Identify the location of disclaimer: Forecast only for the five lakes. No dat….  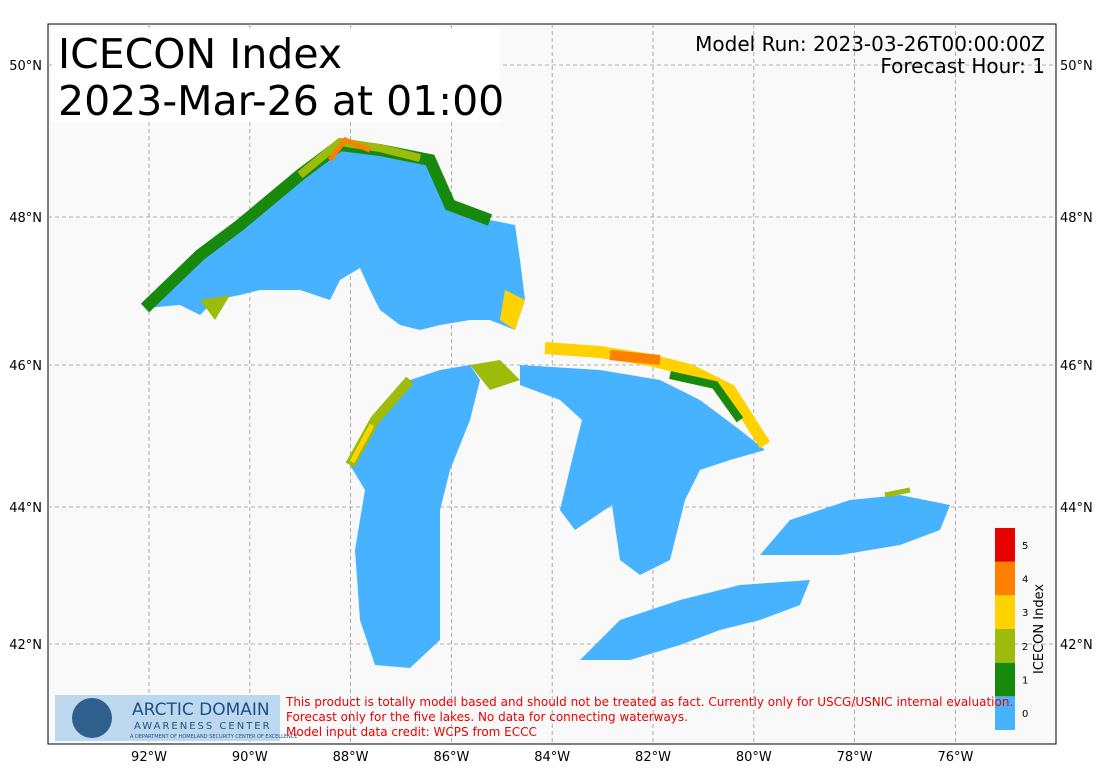
(487, 717).